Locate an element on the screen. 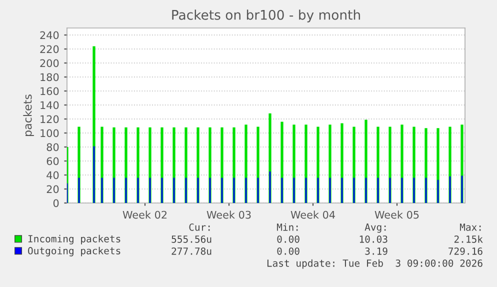 The image size is (497, 287). text: 2.15k is located at coordinates (468, 239).